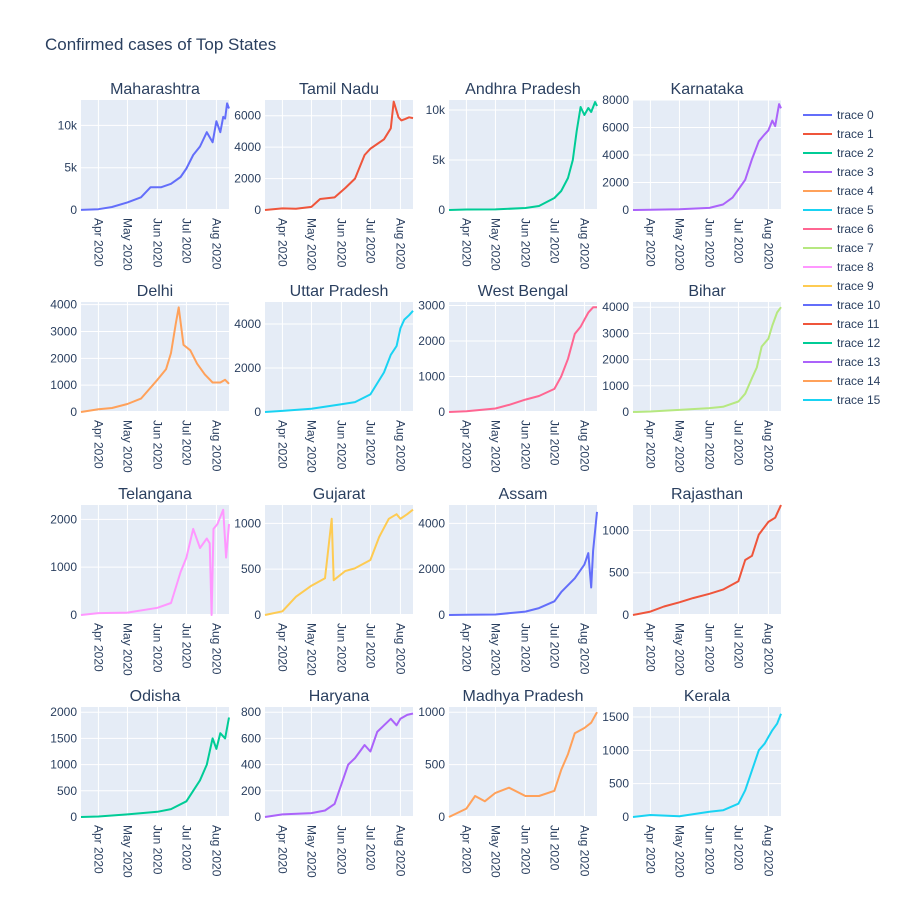 The height and width of the screenshot is (900, 900). I want to click on legend-item-9: trace 9, so click(838, 286).